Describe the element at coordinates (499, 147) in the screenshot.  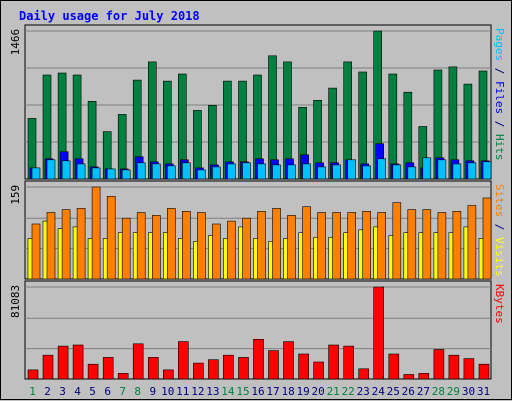
I see `legend-part: Hits` at that location.